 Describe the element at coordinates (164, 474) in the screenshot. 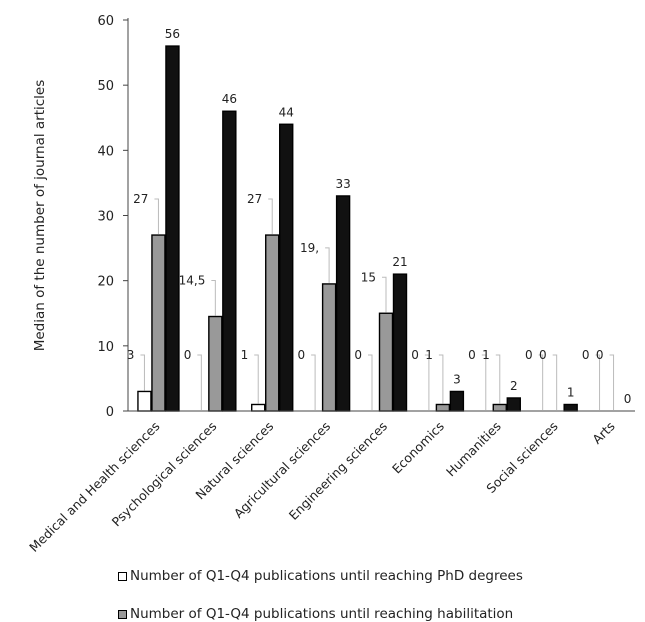

I see `x-category-label: Psychological sciences` at that location.